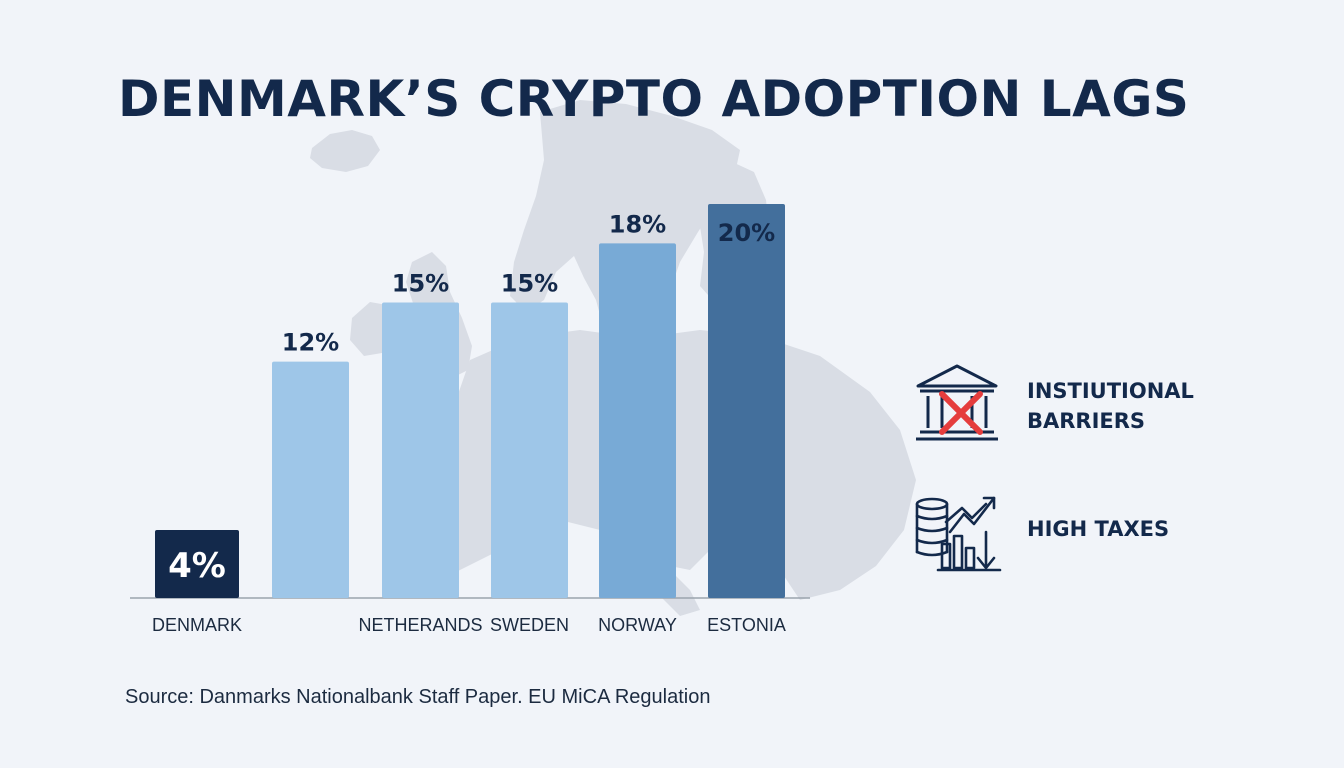  I want to click on bar-norway, so click(637, 420).